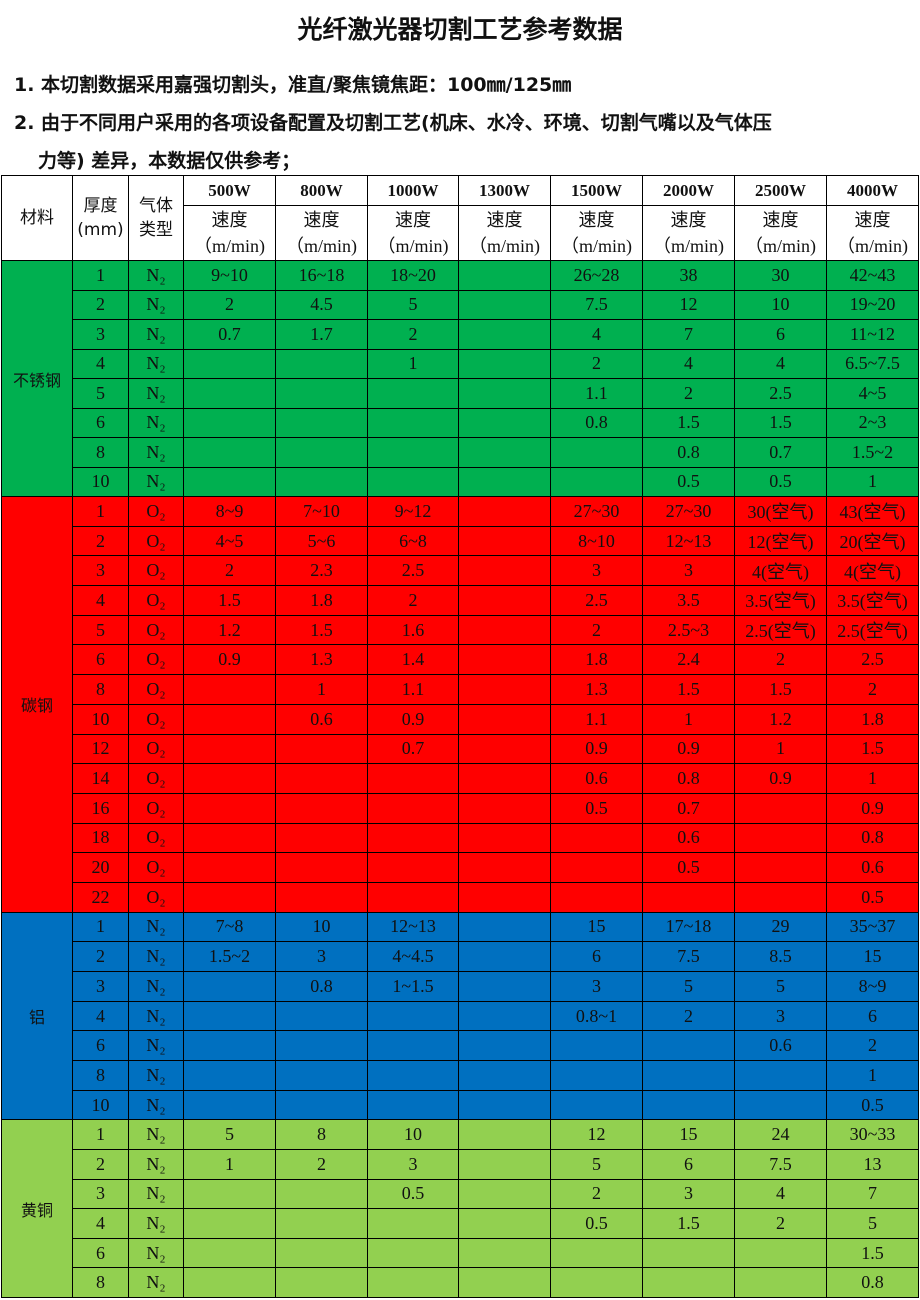  I want to click on thickness-cell: 12, so click(100, 749).